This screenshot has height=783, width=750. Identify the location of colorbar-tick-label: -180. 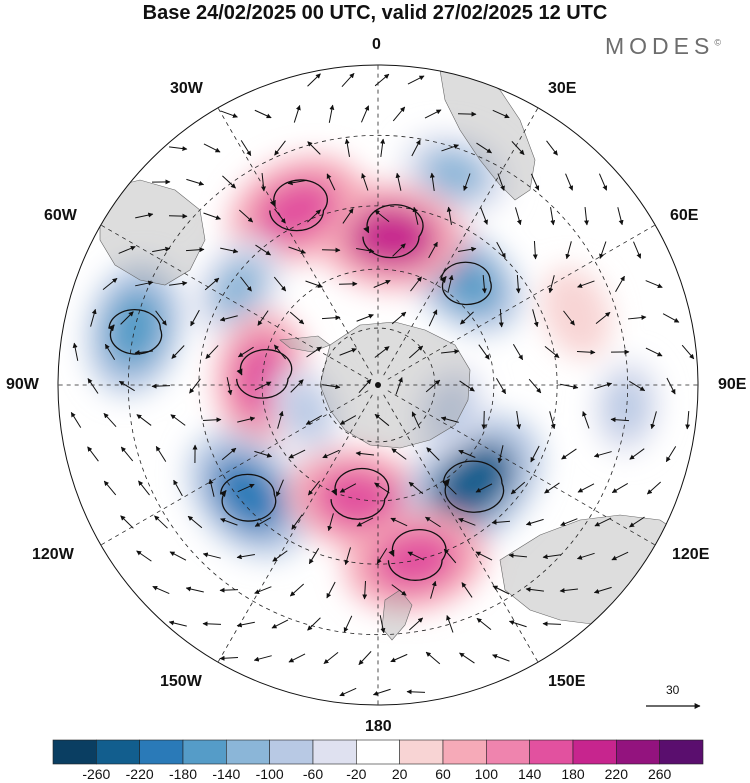
(183, 774).